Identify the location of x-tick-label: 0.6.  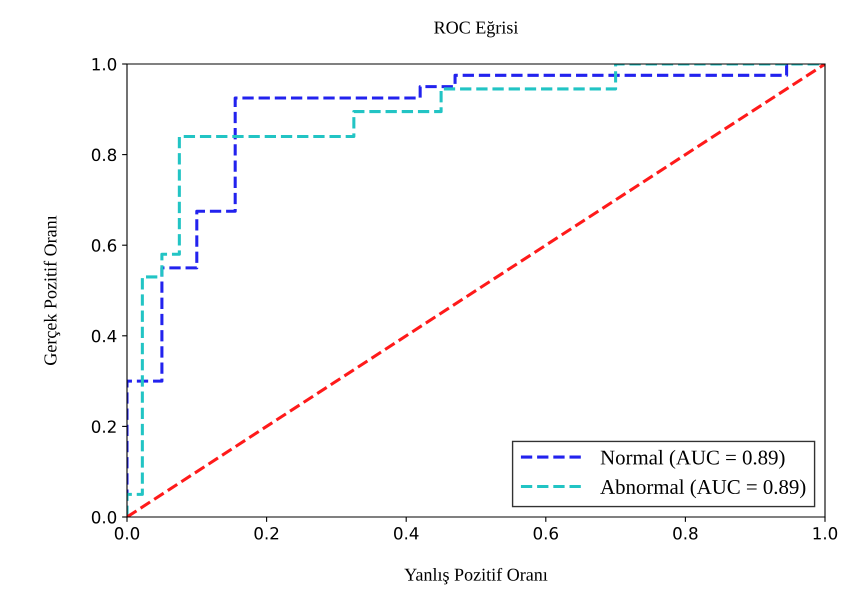
(546, 533).